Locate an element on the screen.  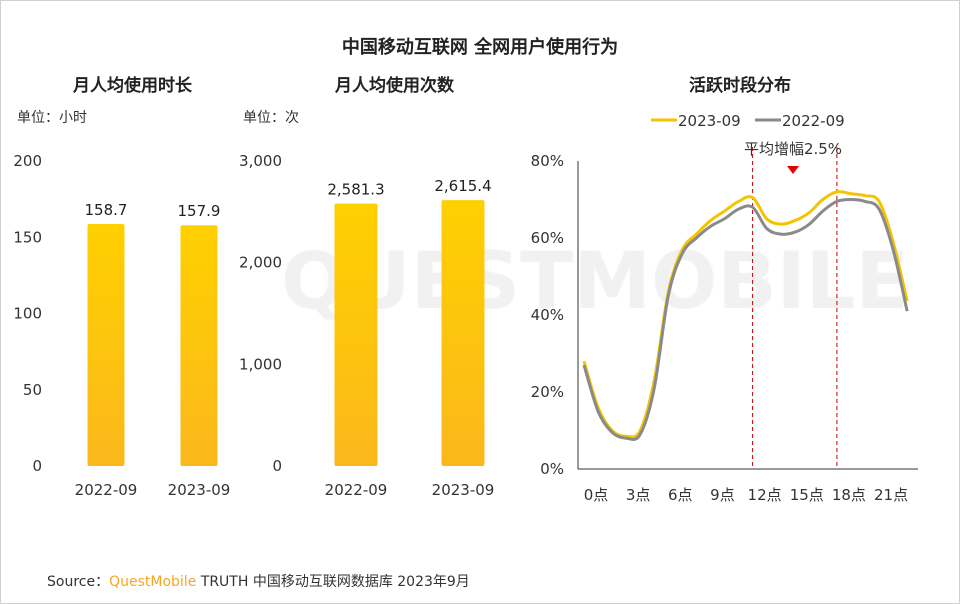
legend-label: 2022-09 is located at coordinates (813, 121).